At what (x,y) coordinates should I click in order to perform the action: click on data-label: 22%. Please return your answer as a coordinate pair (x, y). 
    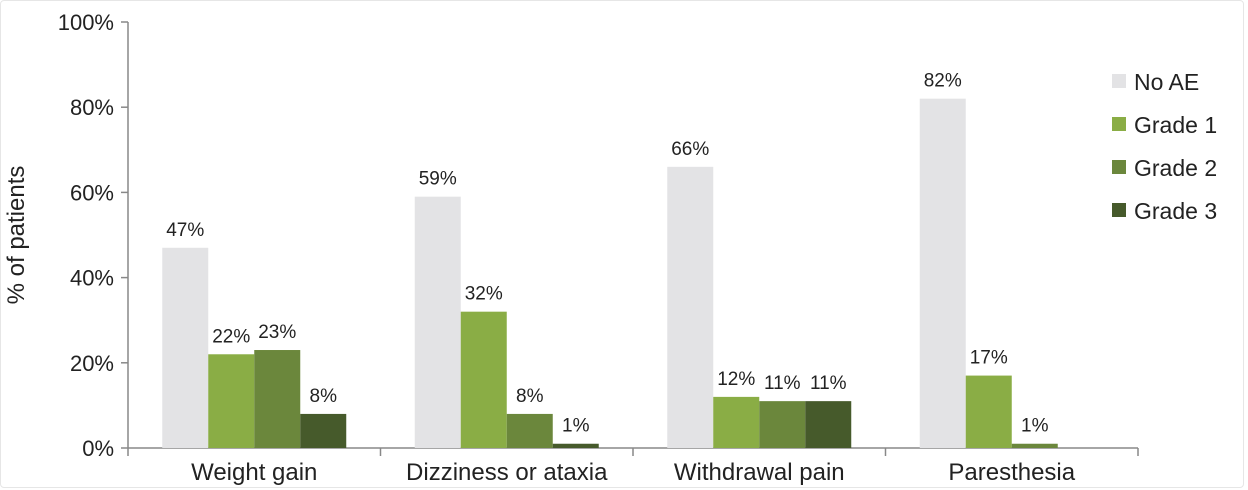
    Looking at the image, I should click on (231, 336).